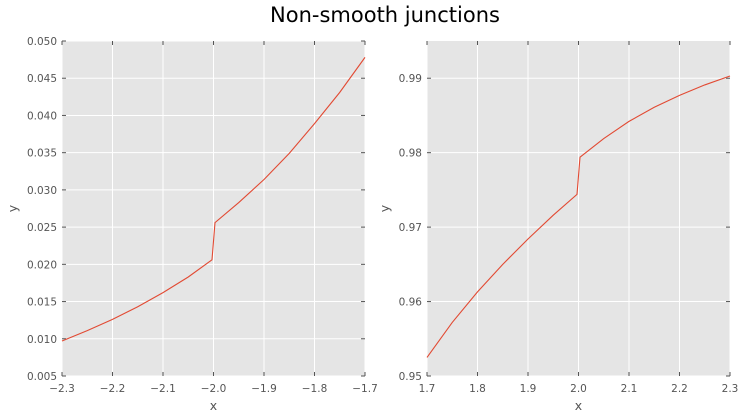  I want to click on y-tick-label: 0.010, so click(42, 340).